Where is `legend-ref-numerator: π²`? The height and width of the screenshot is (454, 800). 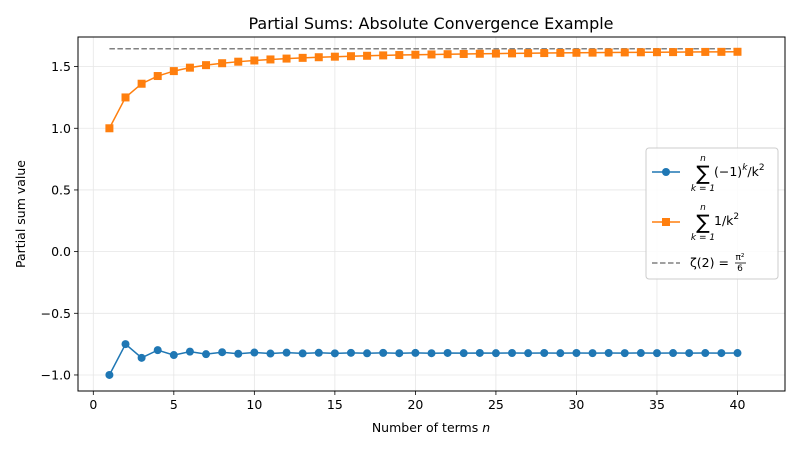
legend-ref-numerator: π² is located at coordinates (739, 258).